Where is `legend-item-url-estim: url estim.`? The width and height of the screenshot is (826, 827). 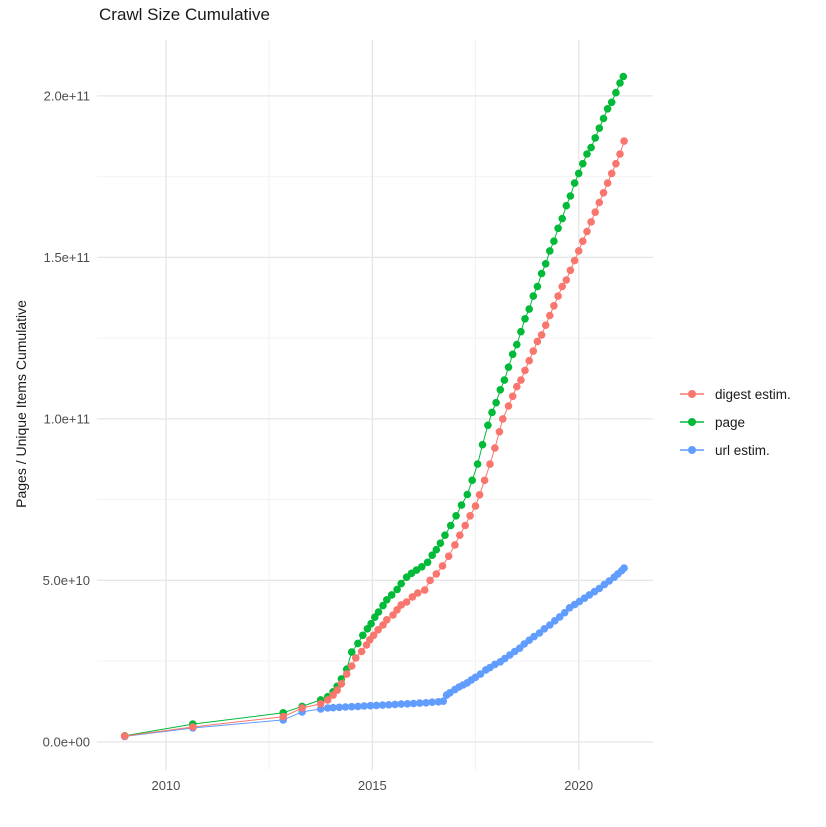 legend-item-url-estim: url estim. is located at coordinates (734, 450).